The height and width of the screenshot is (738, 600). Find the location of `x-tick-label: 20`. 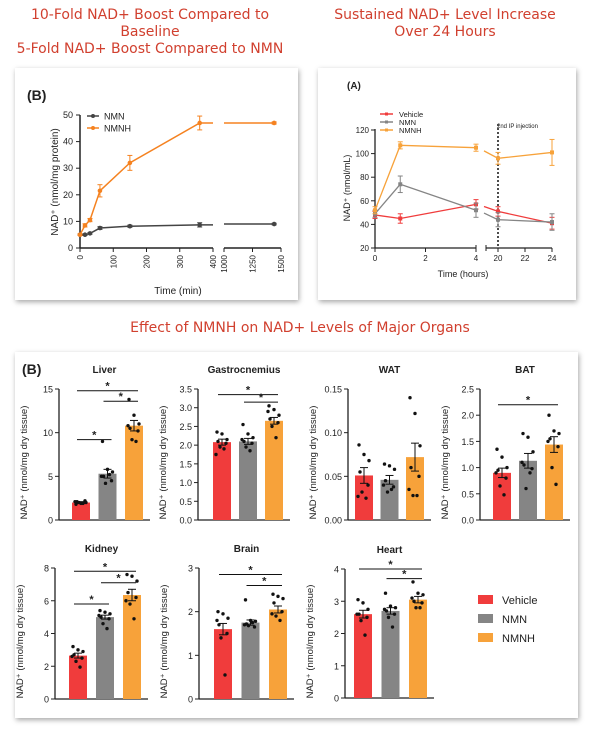

x-tick-label: 20 is located at coordinates (498, 258).